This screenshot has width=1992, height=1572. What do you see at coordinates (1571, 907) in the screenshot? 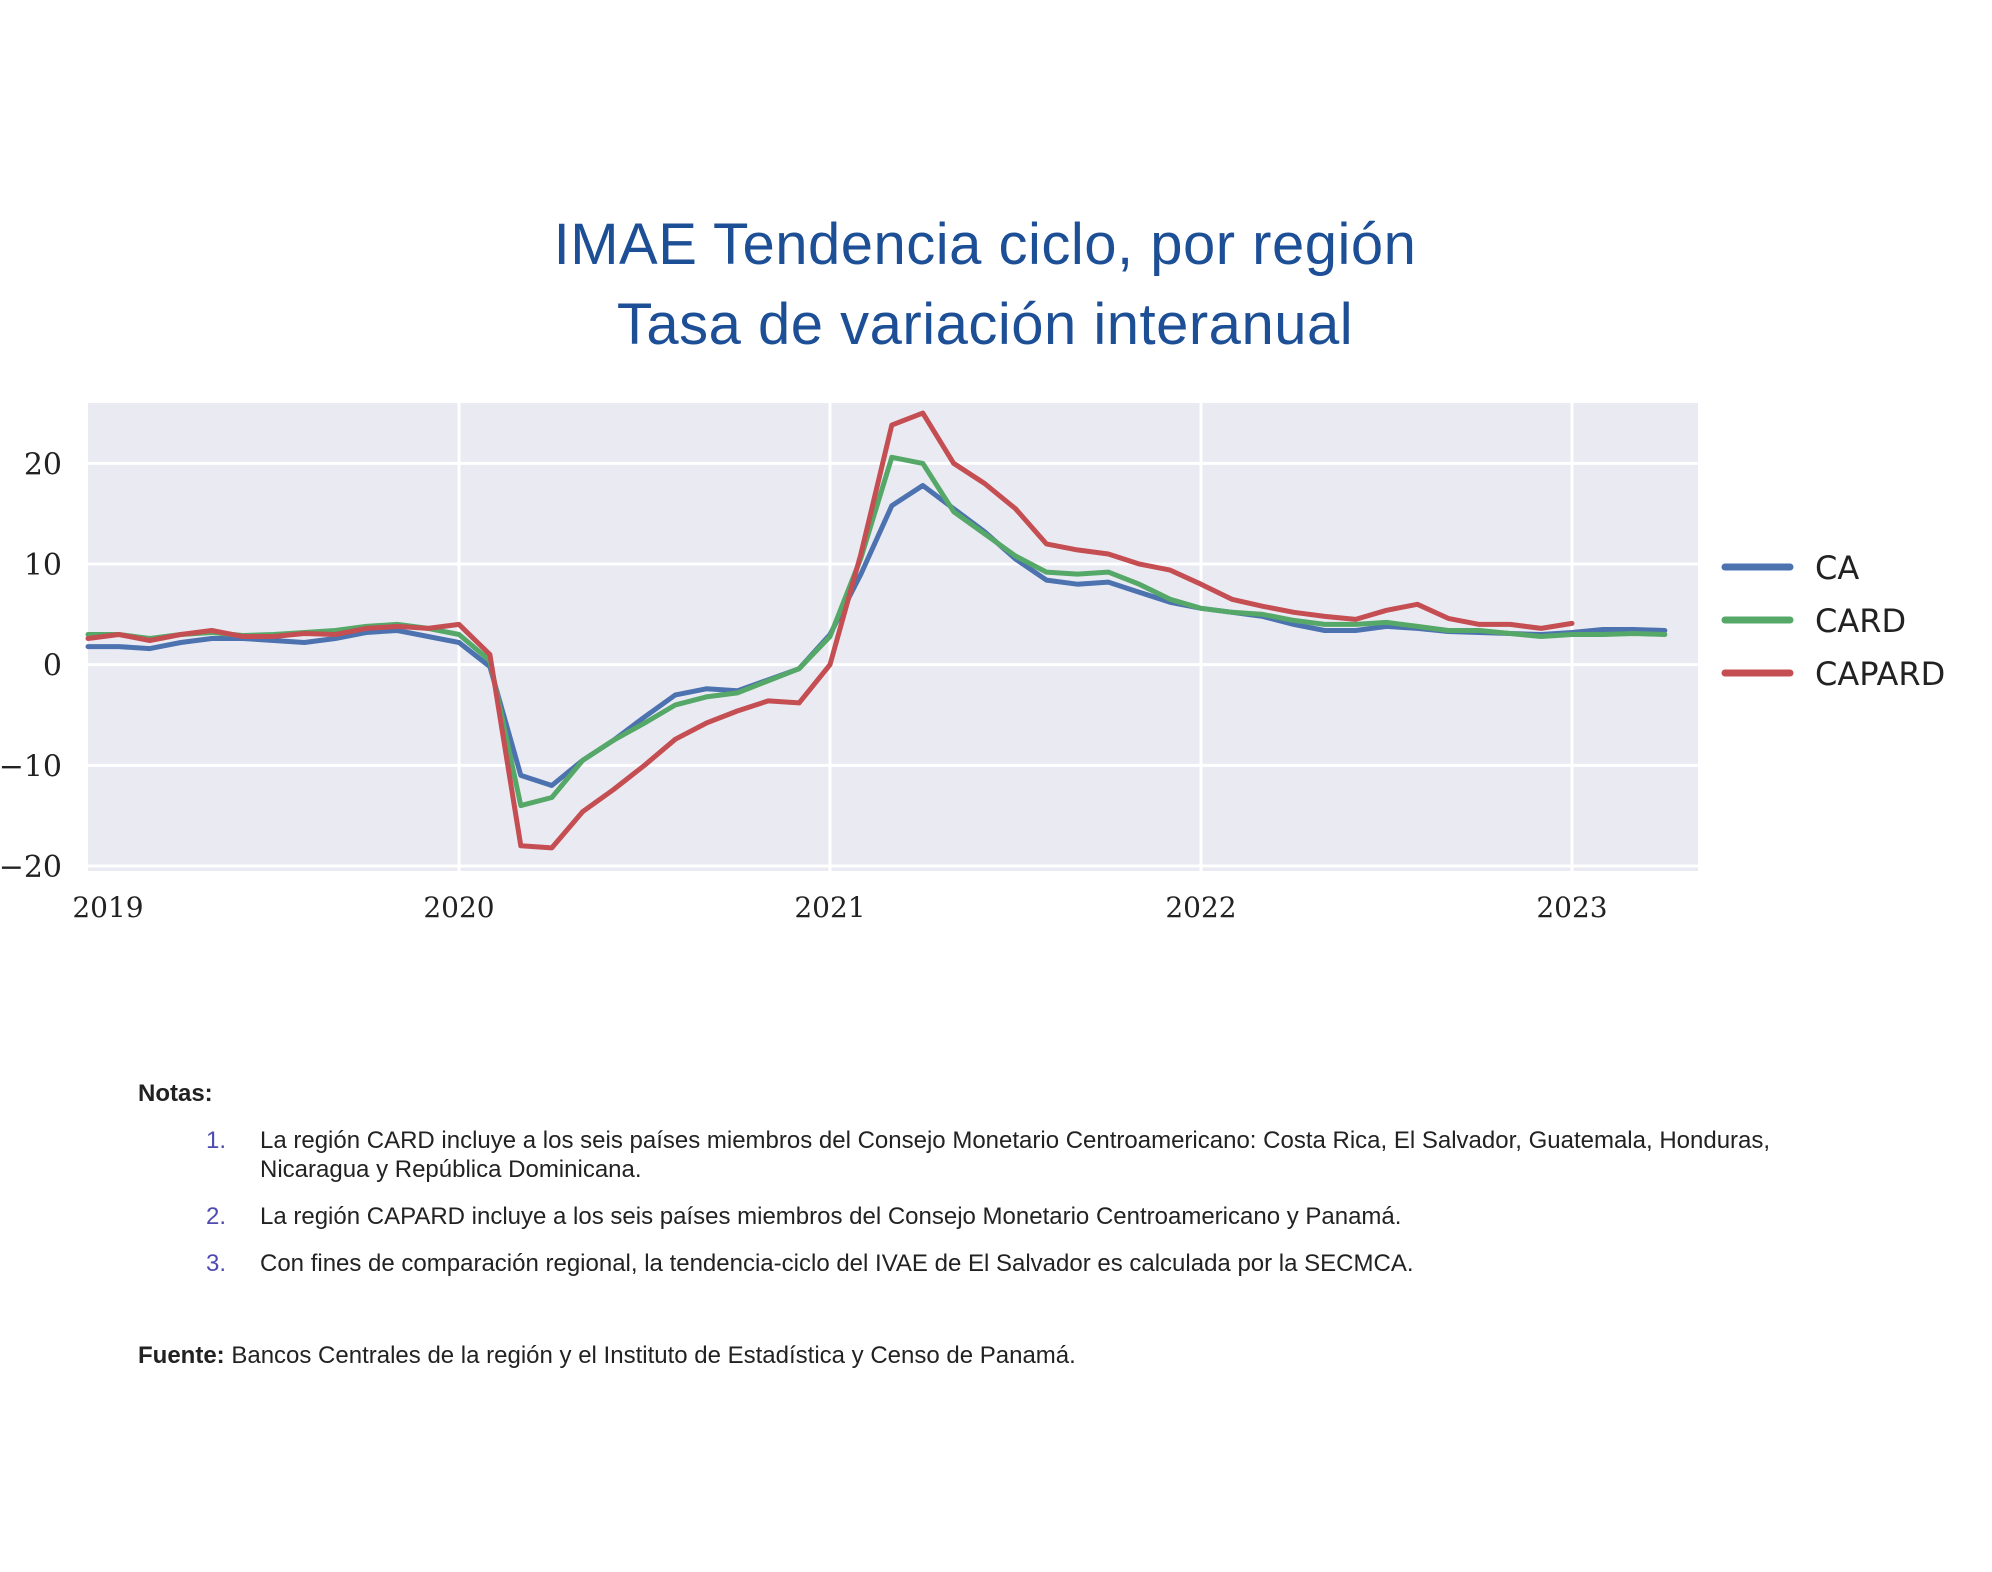
I see `x-tick-label: 2023` at bounding box center [1571, 907].